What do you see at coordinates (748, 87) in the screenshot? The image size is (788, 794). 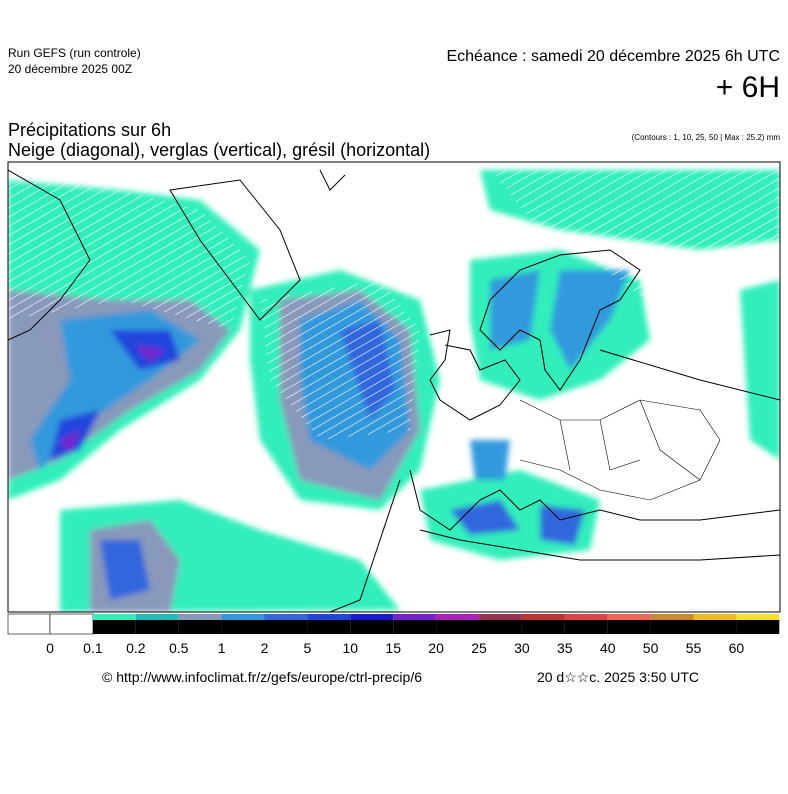 I see `lead-time: + 6H` at bounding box center [748, 87].